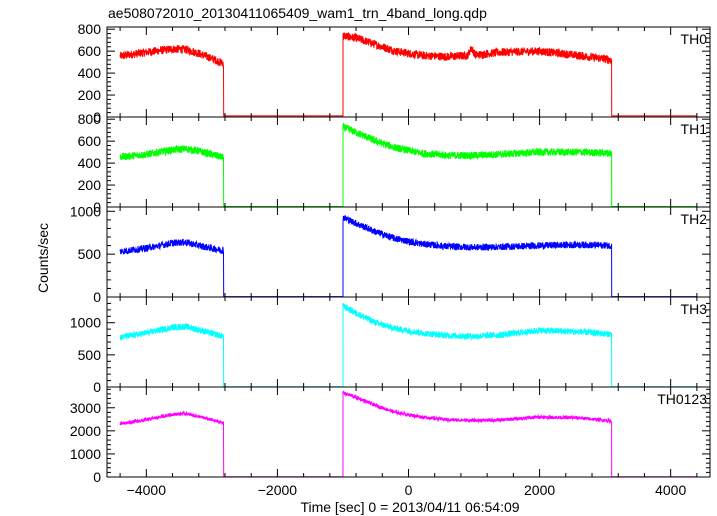 The width and height of the screenshot is (717, 516). Describe the element at coordinates (539, 490) in the screenshot. I see `x-tick-label: 2000` at that location.